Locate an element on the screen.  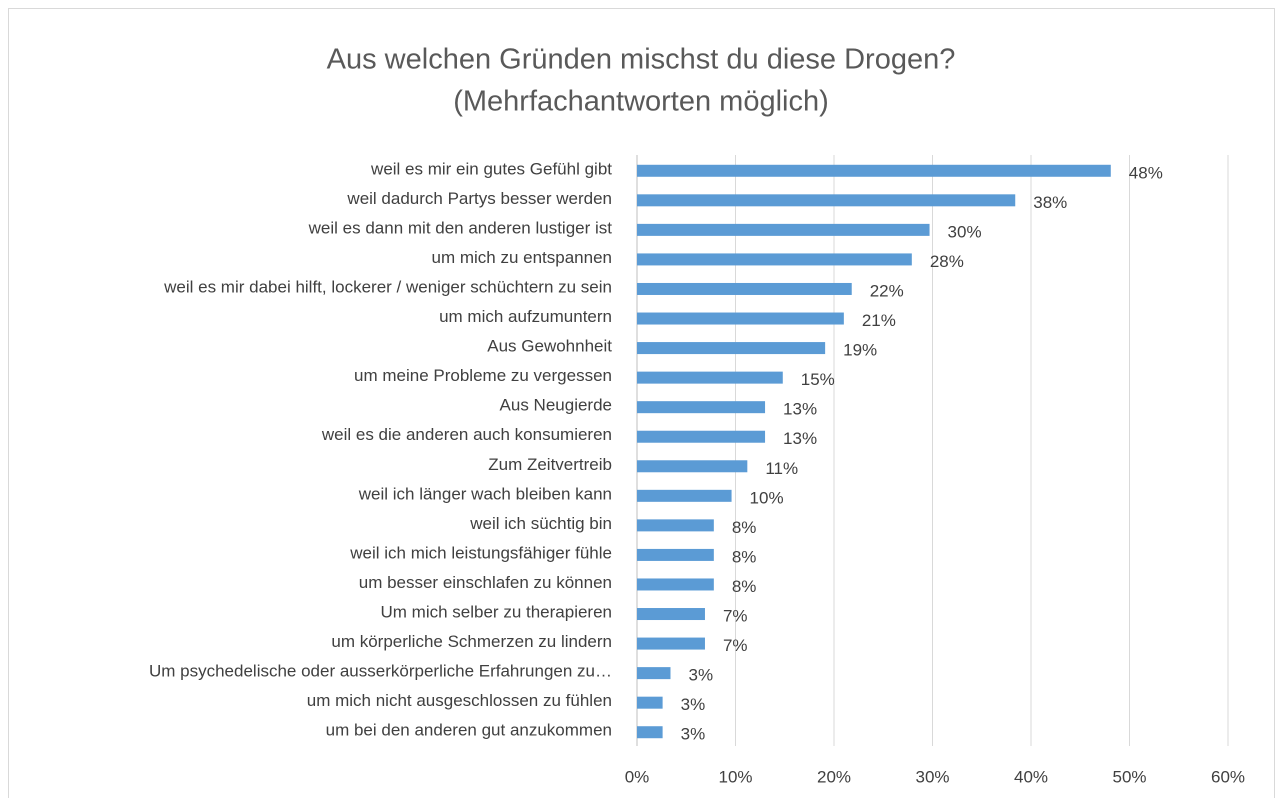
data-label: 22% is located at coordinates (887, 290).